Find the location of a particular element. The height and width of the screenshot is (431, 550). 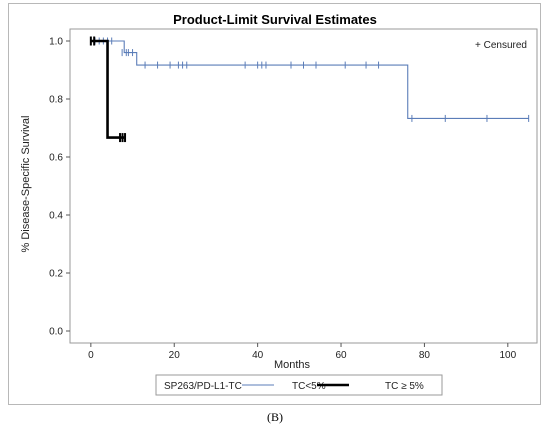

y-axis-label: % Disease-Specific Survival is located at coordinates (26, 184).